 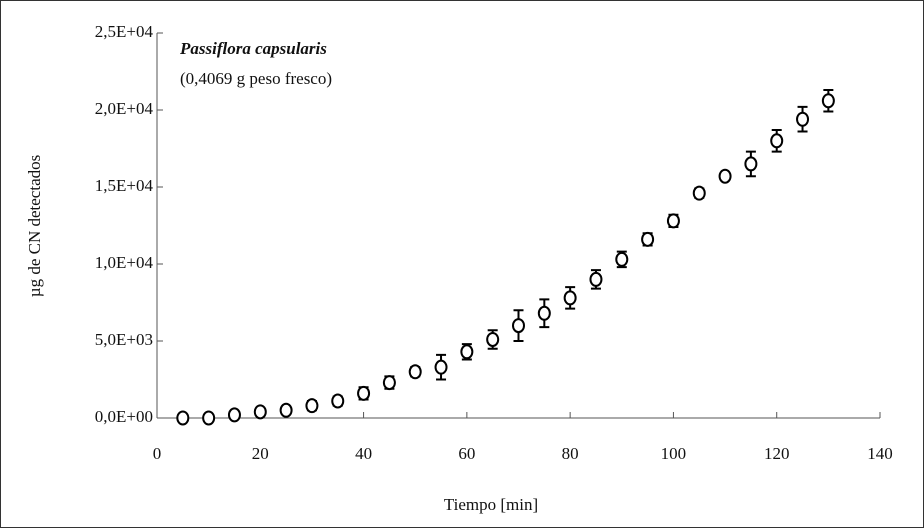 I want to click on x-tick-label: 60, so click(x=466, y=453).